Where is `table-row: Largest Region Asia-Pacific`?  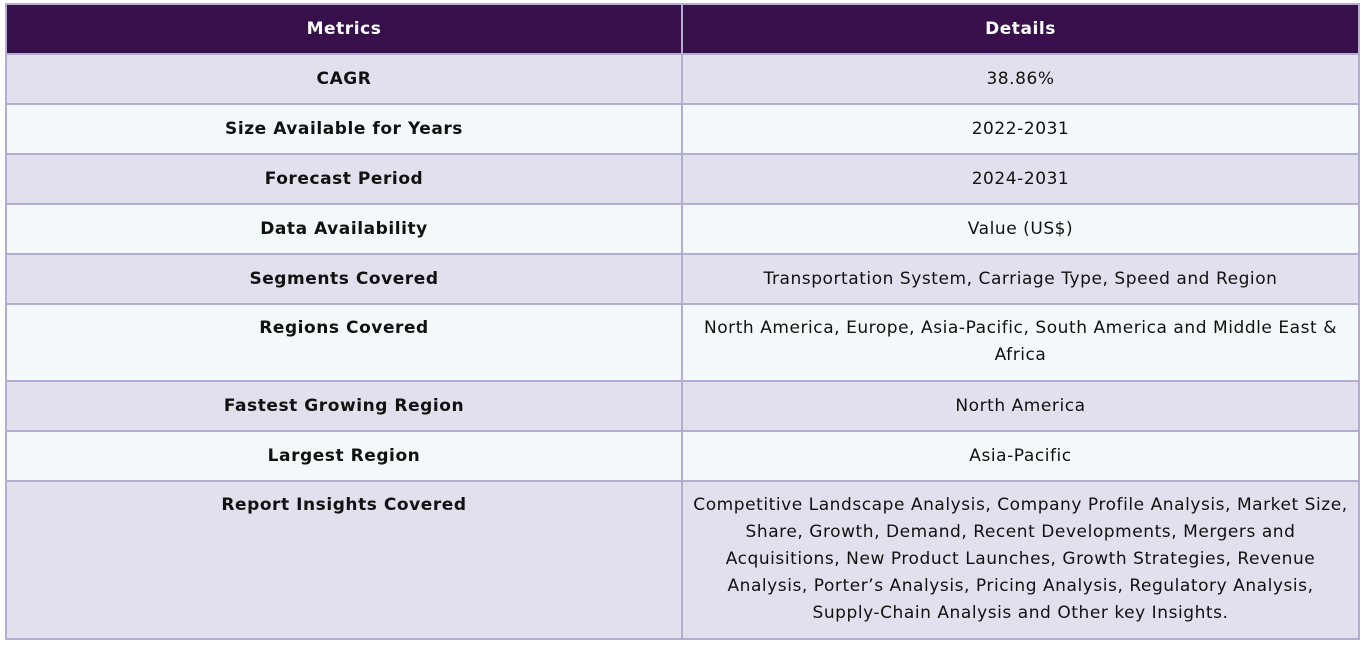 table-row: Largest Region Asia-Pacific is located at coordinates (682, 456).